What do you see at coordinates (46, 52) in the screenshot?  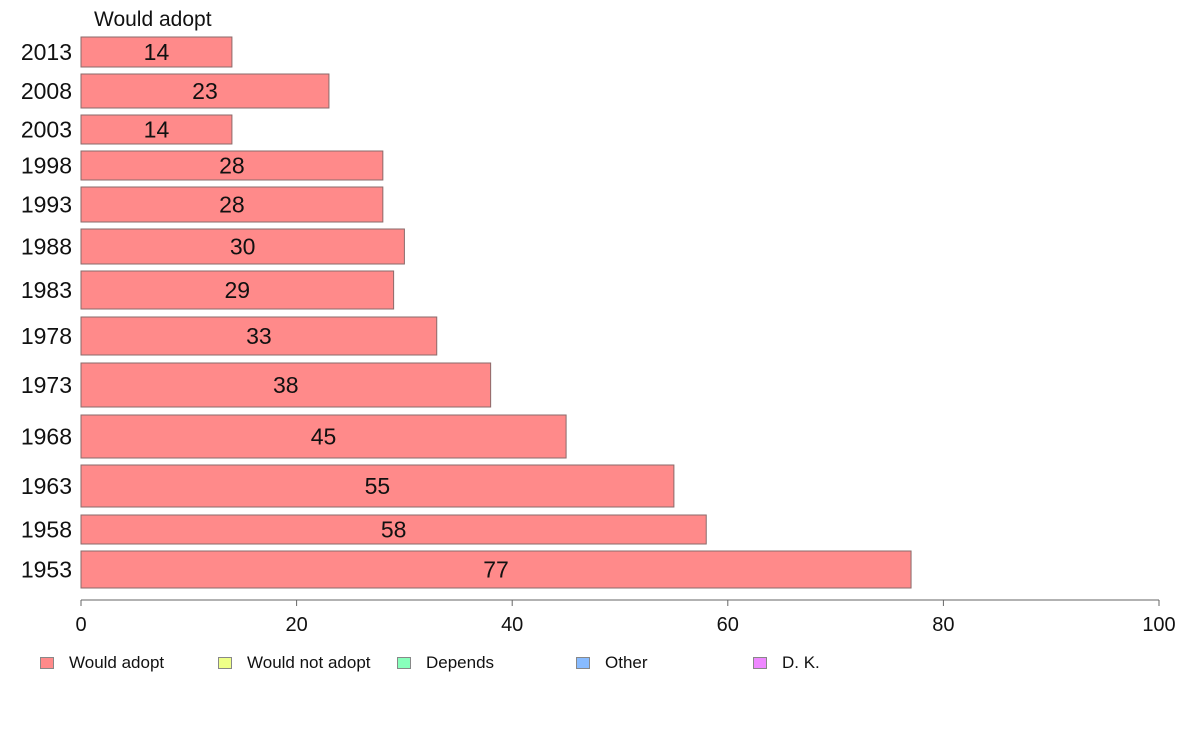 I see `category-label: 2013` at bounding box center [46, 52].